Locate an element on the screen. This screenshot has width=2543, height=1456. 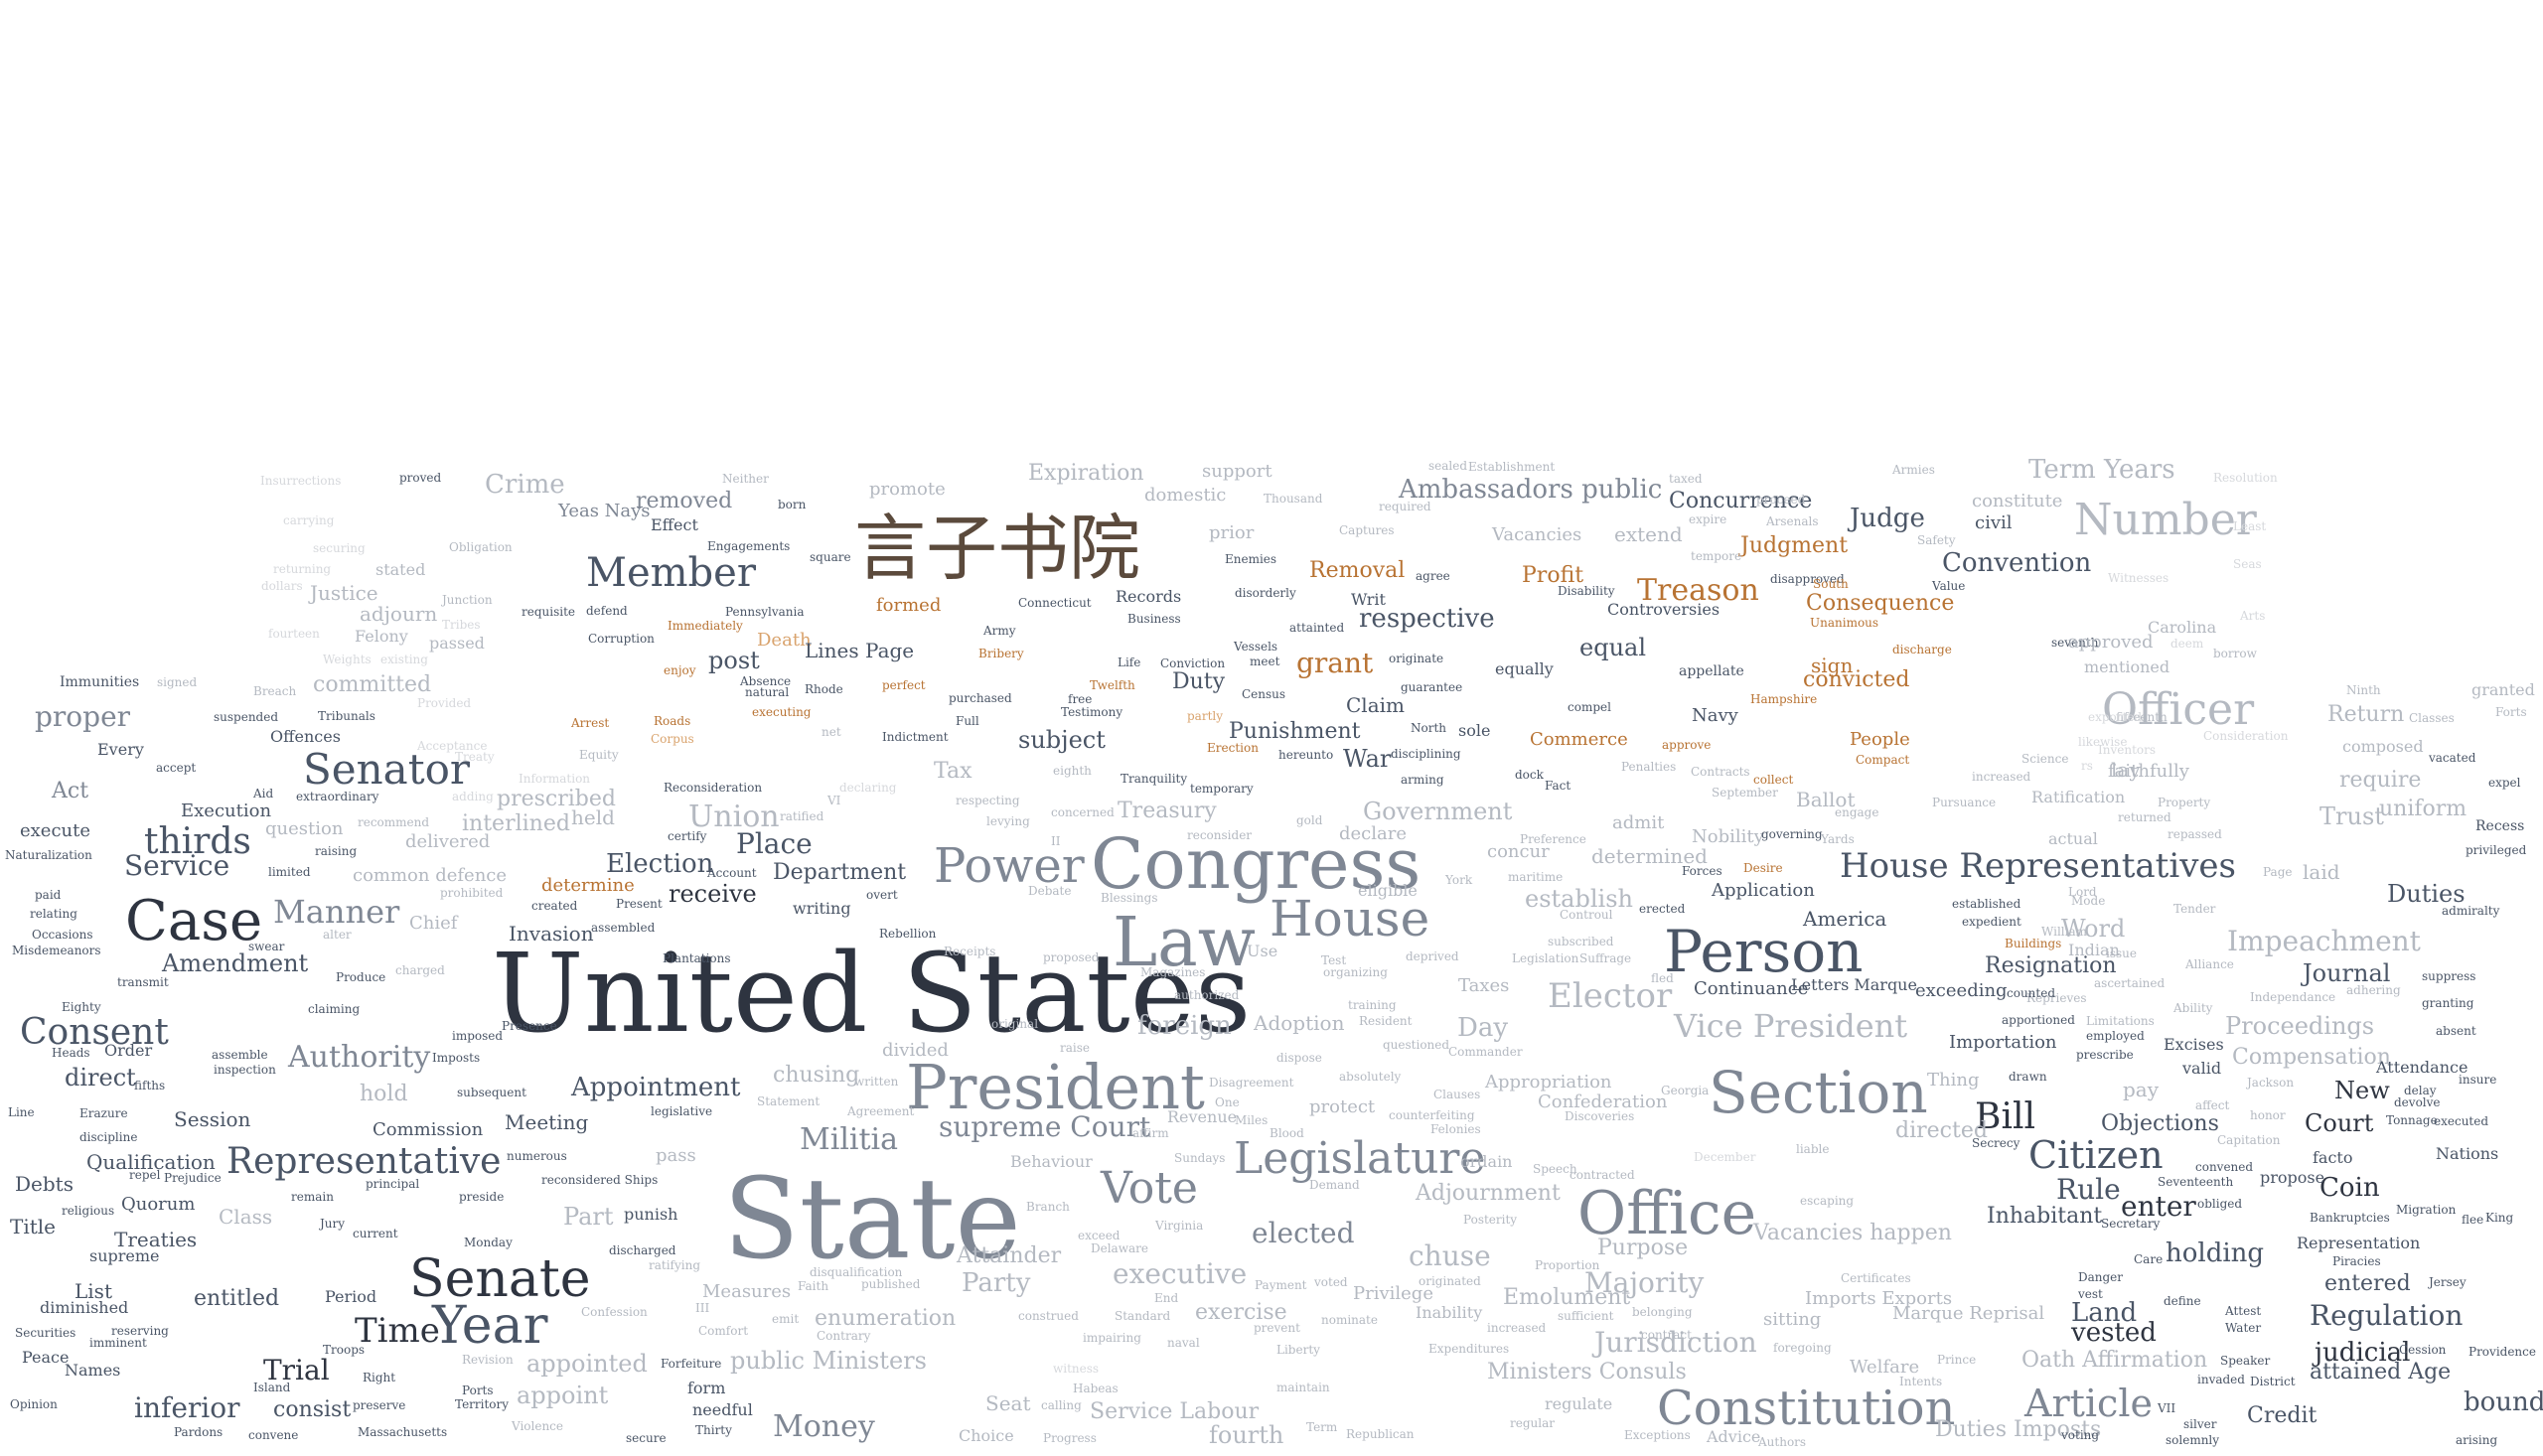
cloud-word: Neither is located at coordinates (745, 479).